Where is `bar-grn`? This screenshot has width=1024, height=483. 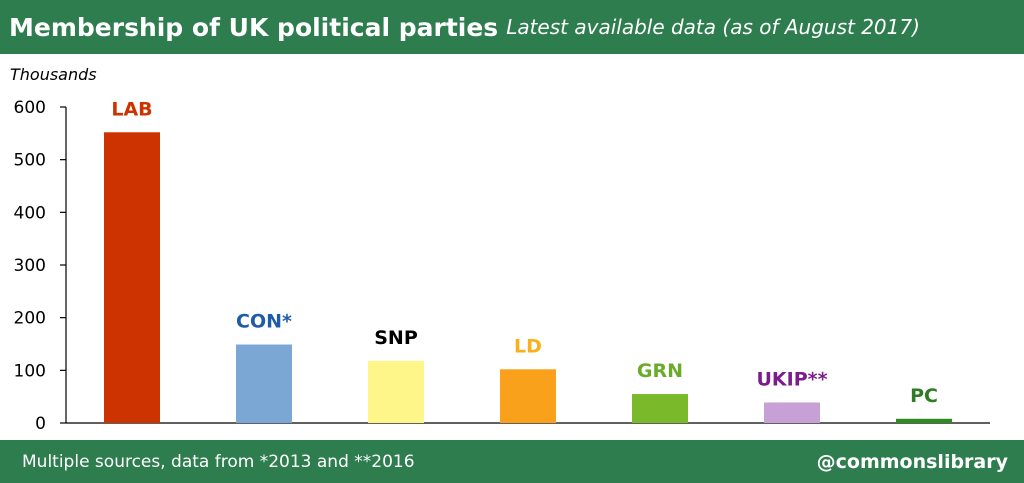 bar-grn is located at coordinates (660, 408).